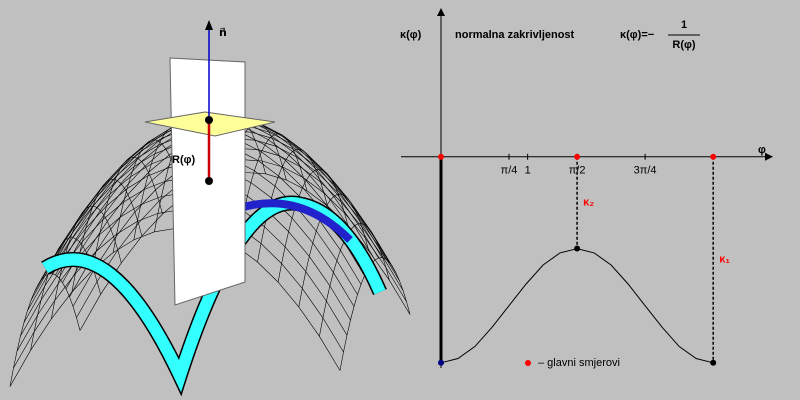  What do you see at coordinates (724, 260) in the screenshot?
I see `principal-label: κ₁` at bounding box center [724, 260].